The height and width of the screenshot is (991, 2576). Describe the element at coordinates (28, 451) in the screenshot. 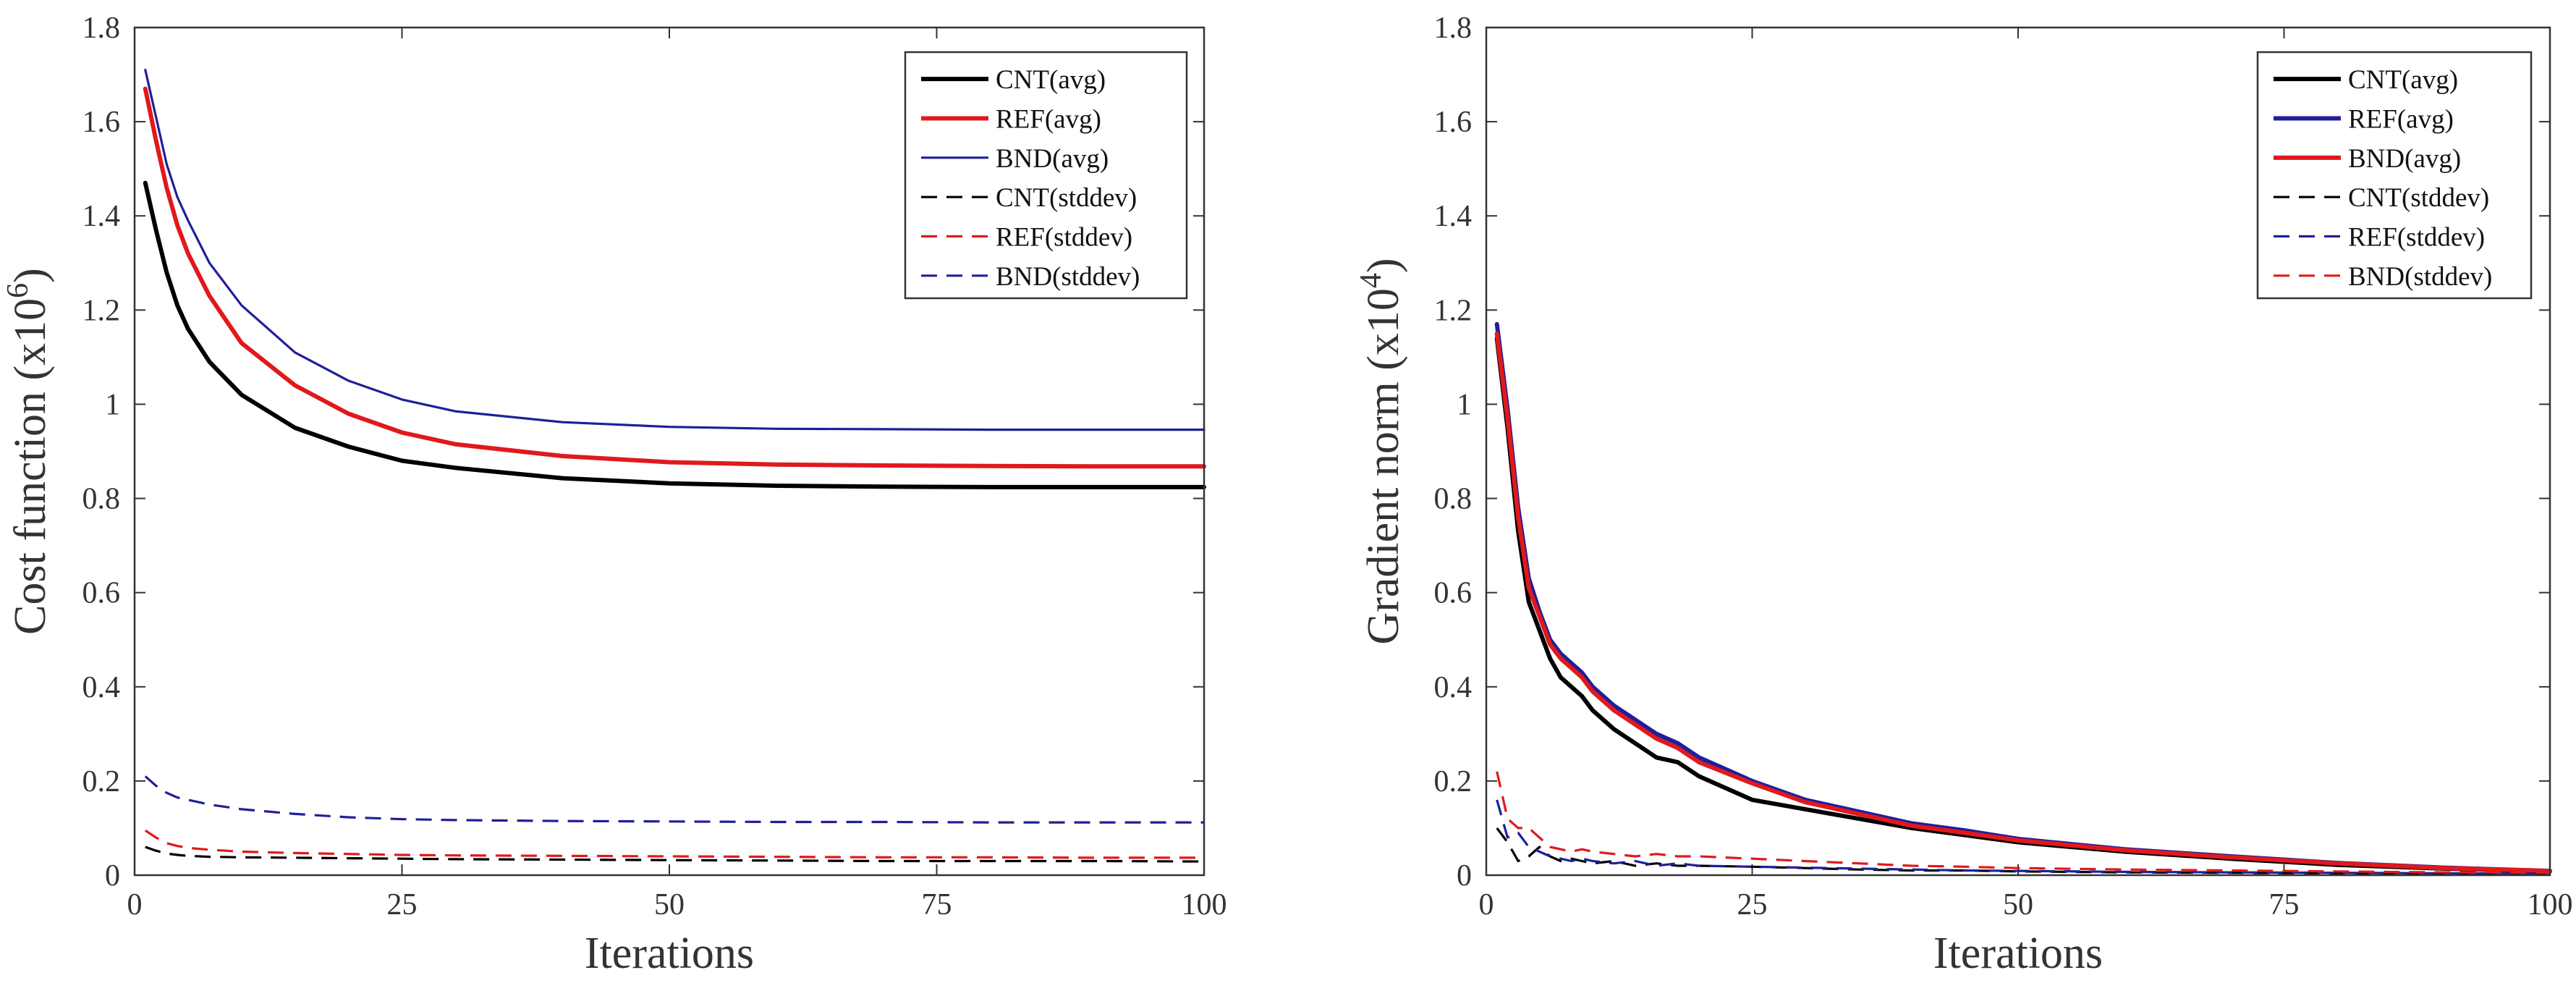

I see `y-axis-label: Cost function (x106)` at that location.